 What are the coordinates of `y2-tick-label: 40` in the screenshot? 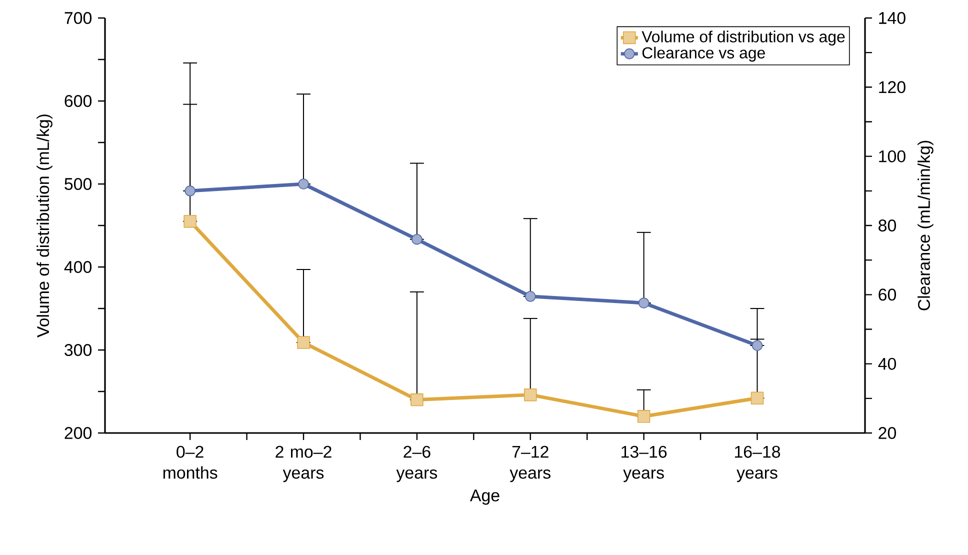 It's located at (887, 364).